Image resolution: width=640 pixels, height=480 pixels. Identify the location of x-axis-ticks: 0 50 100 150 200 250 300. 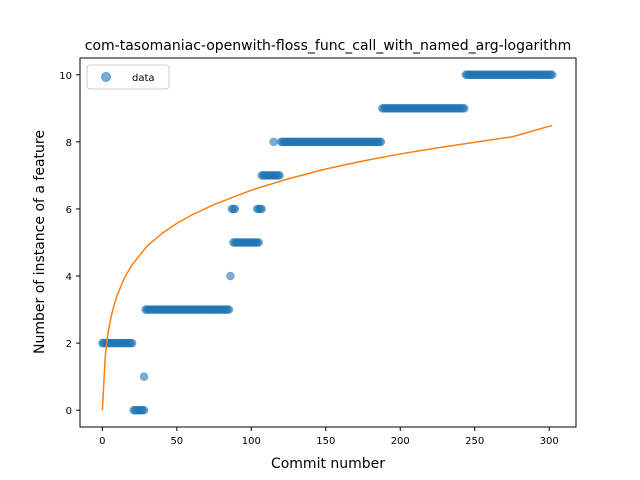
(329, 437).